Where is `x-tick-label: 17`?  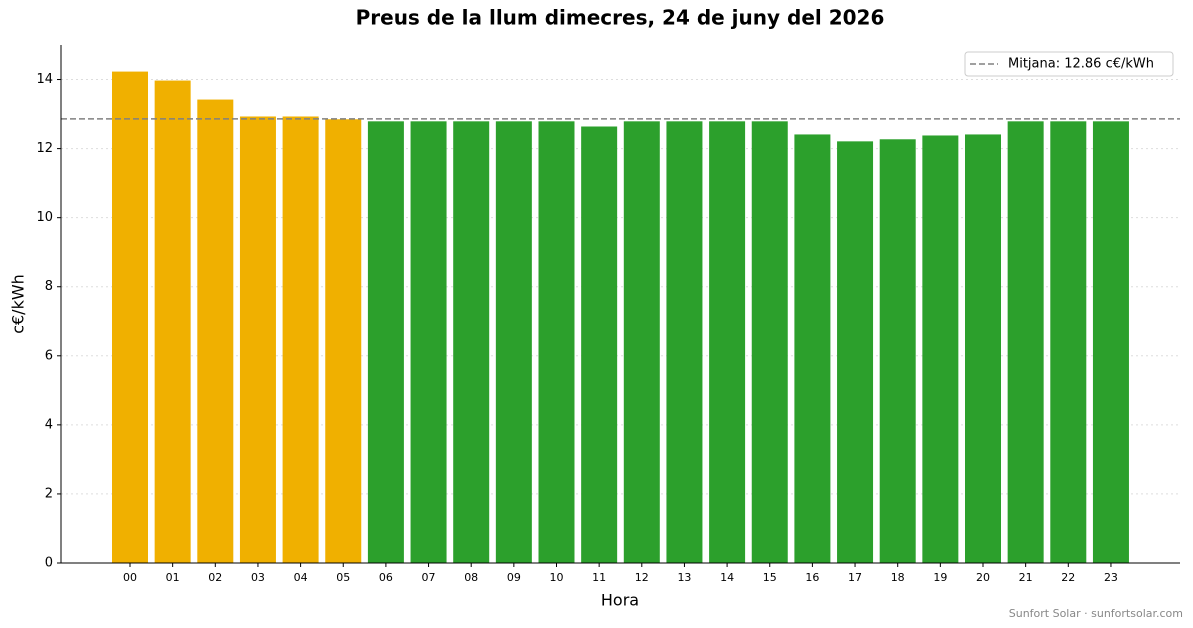 x-tick-label: 17 is located at coordinates (855, 577).